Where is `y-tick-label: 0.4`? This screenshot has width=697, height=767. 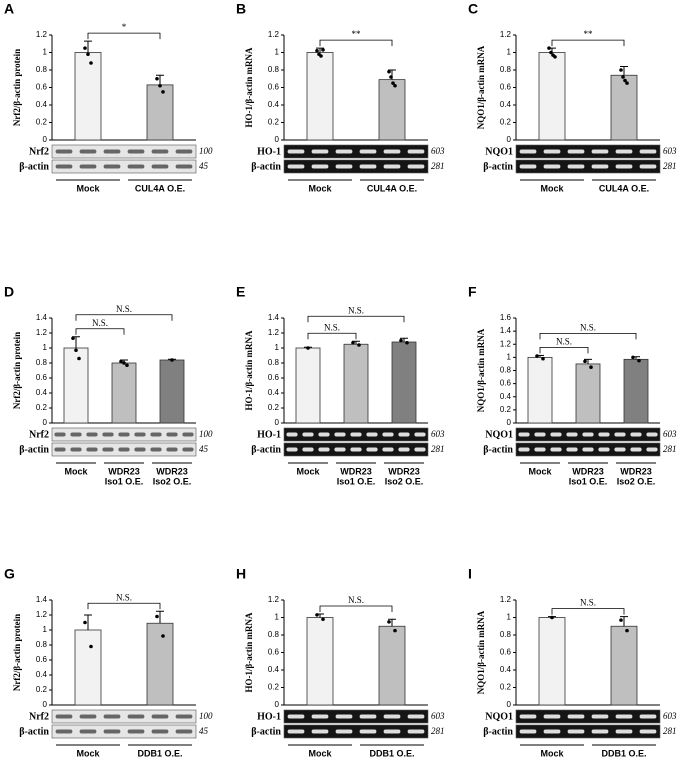
y-tick-label: 0.4 is located at coordinates (274, 392).